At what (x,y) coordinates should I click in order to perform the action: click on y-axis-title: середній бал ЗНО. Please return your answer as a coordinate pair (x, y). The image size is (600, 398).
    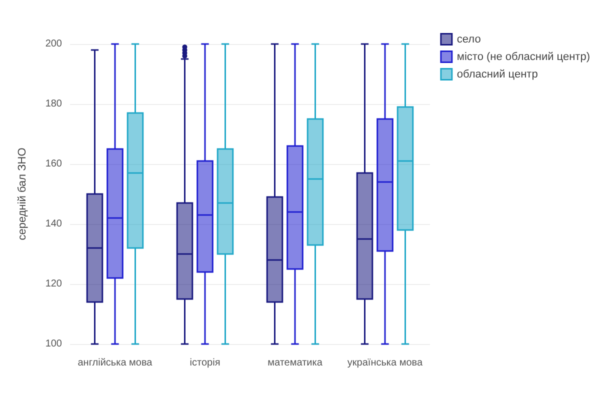
    Looking at the image, I should click on (22, 193).